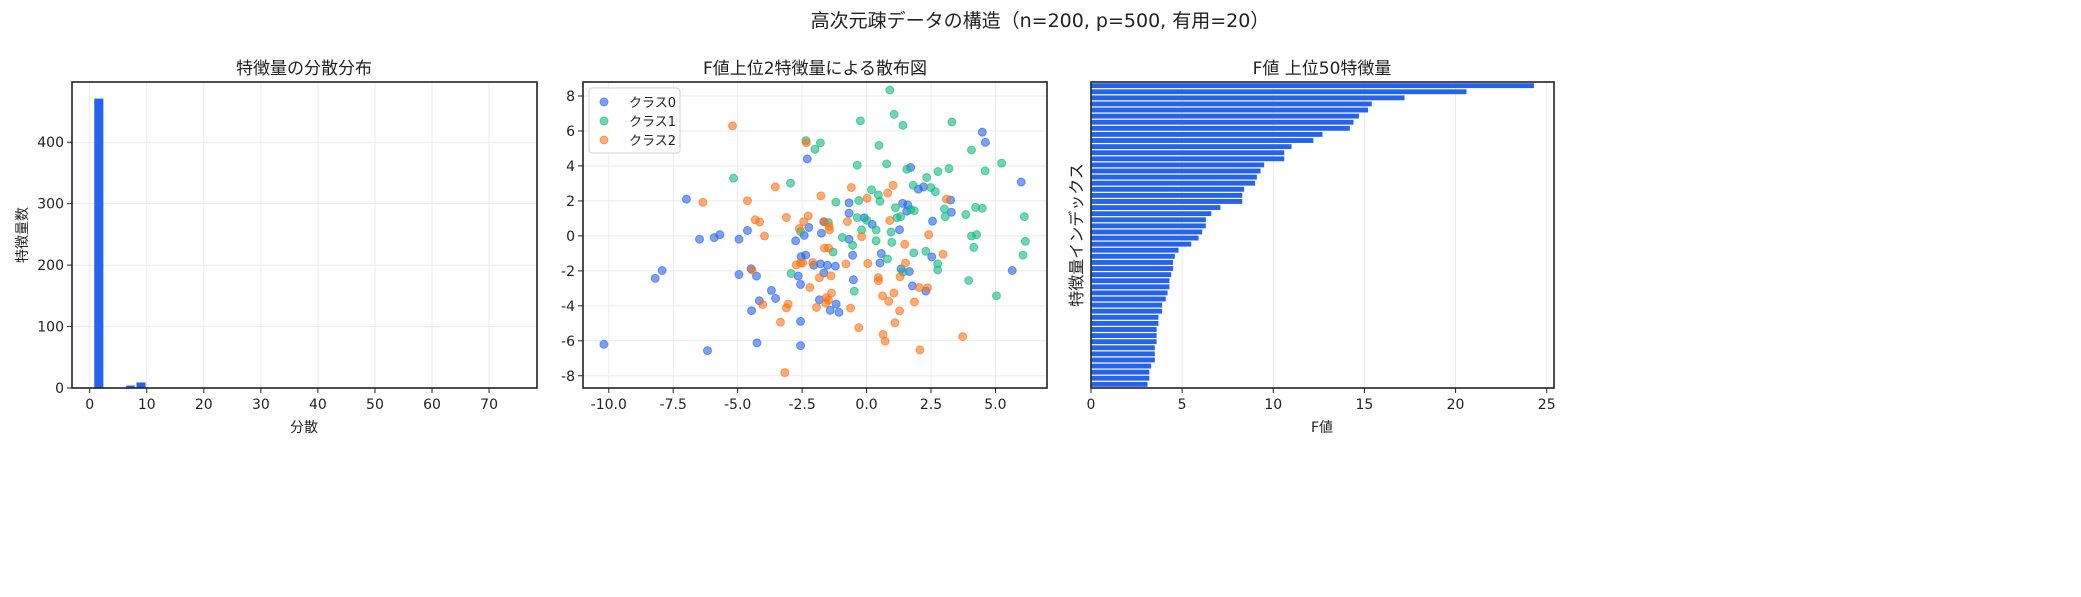  I want to click on fvalue-xlabel: F値, so click(1322, 428).